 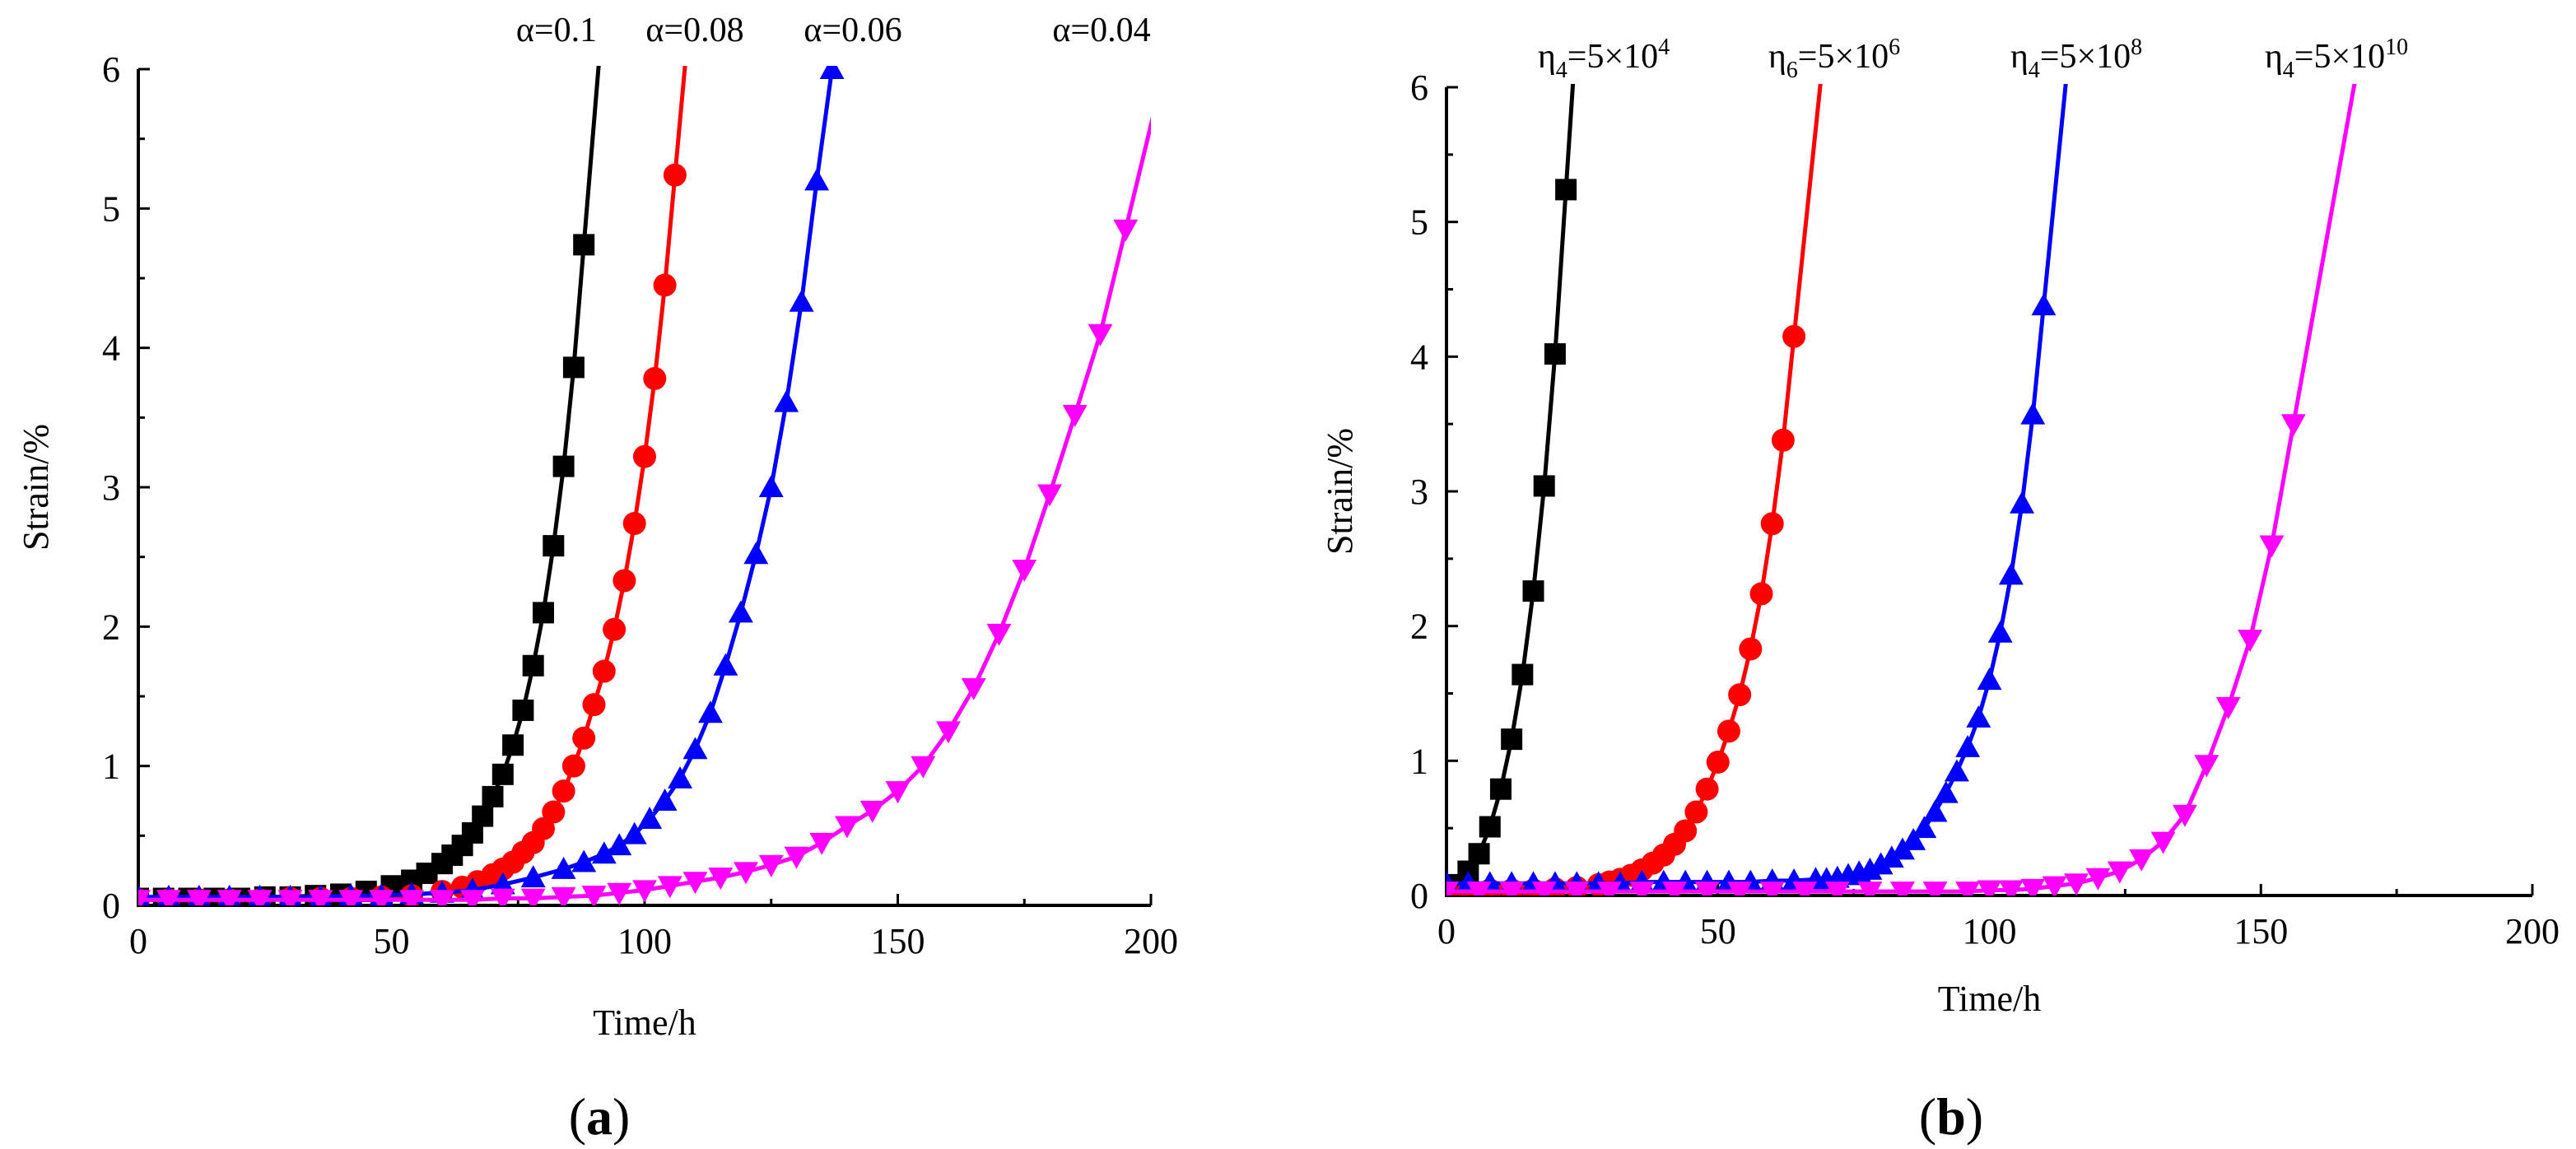 I want to click on y-tick-label: 5, so click(x=111, y=208).